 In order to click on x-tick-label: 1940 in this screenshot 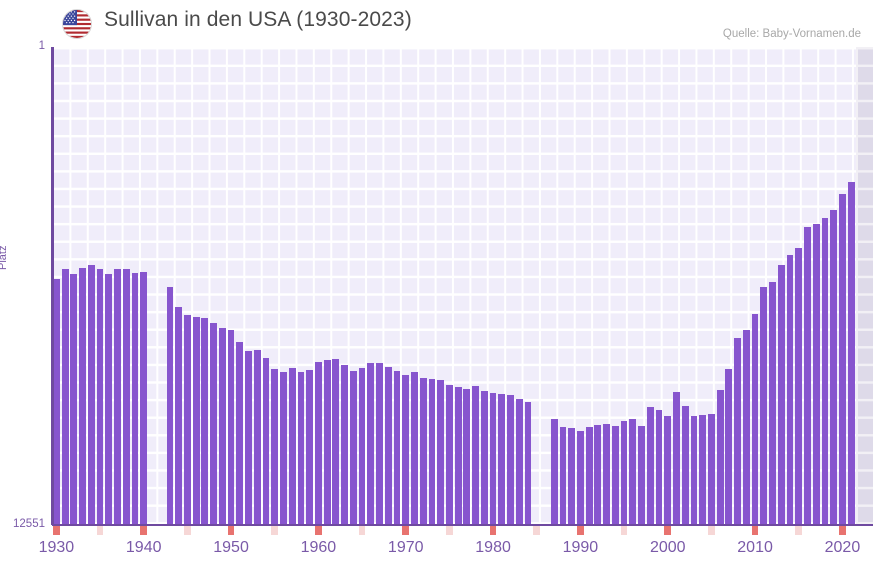, I will do `click(143, 547)`.